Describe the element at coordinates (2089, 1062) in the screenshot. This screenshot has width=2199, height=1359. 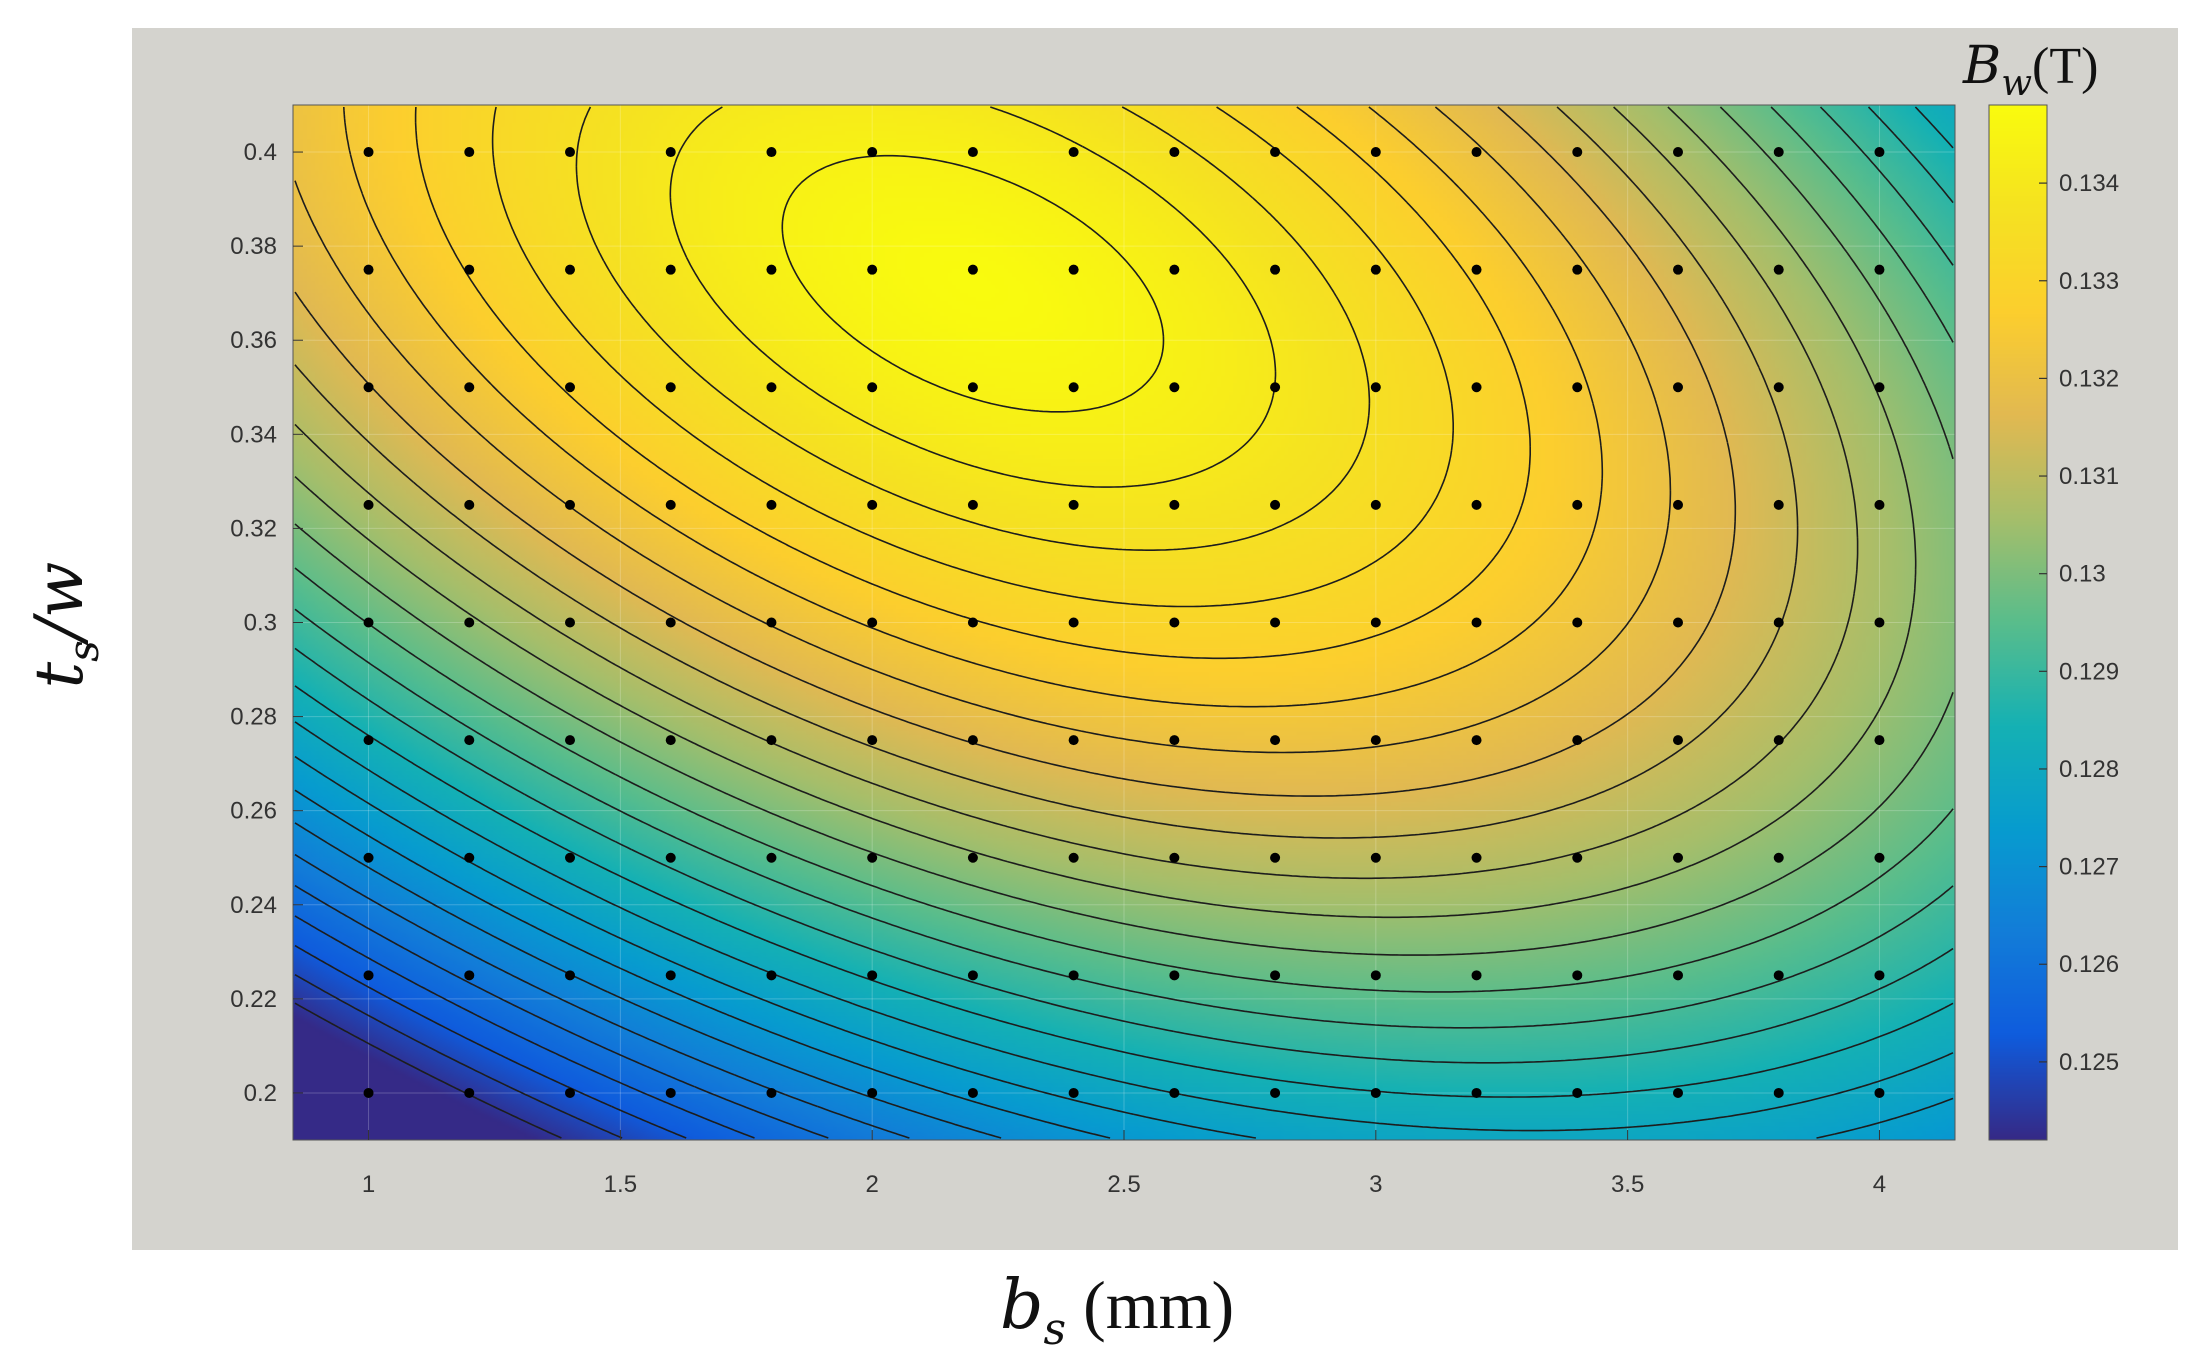
I see `colorbar-tick-label: 0.125` at that location.